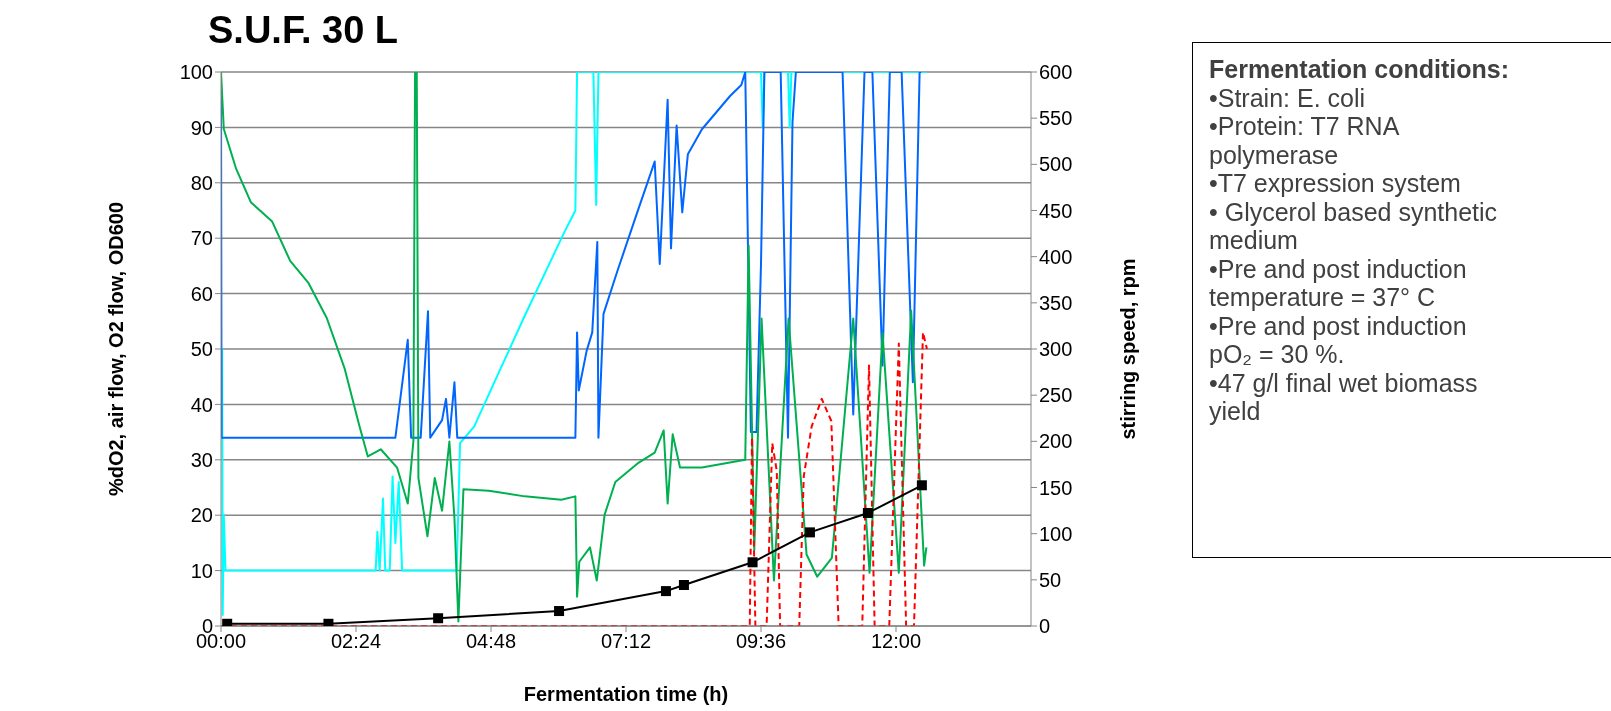  What do you see at coordinates (1056, 302) in the screenshot?
I see `y2-tick-label: 350` at bounding box center [1056, 302].